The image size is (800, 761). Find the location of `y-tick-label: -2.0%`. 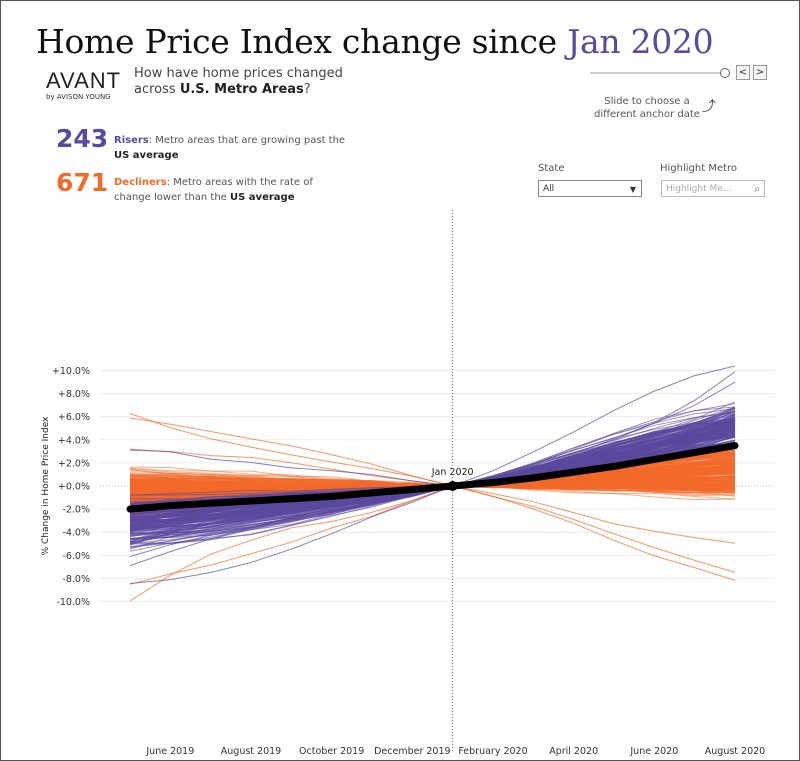

y-tick-label: -2.0% is located at coordinates (76, 510).